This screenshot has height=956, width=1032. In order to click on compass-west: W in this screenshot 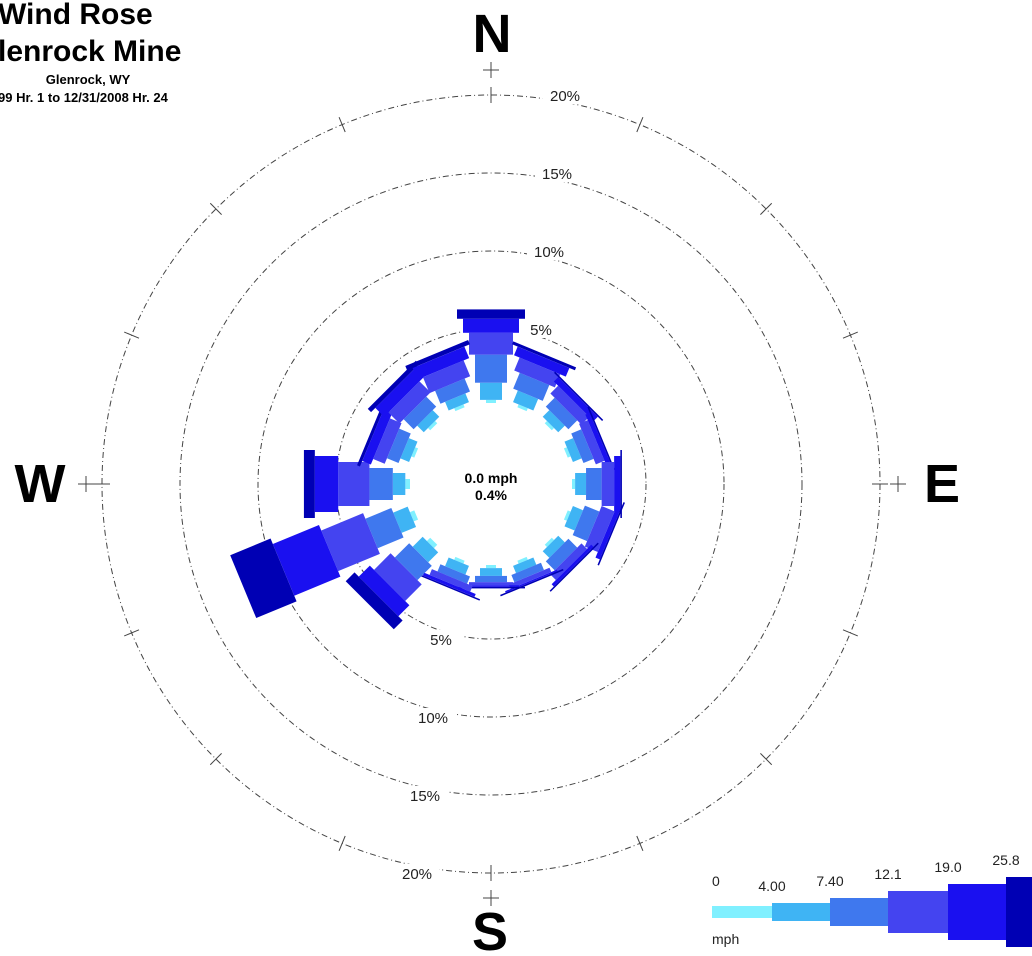, I will do `click(40, 484)`.